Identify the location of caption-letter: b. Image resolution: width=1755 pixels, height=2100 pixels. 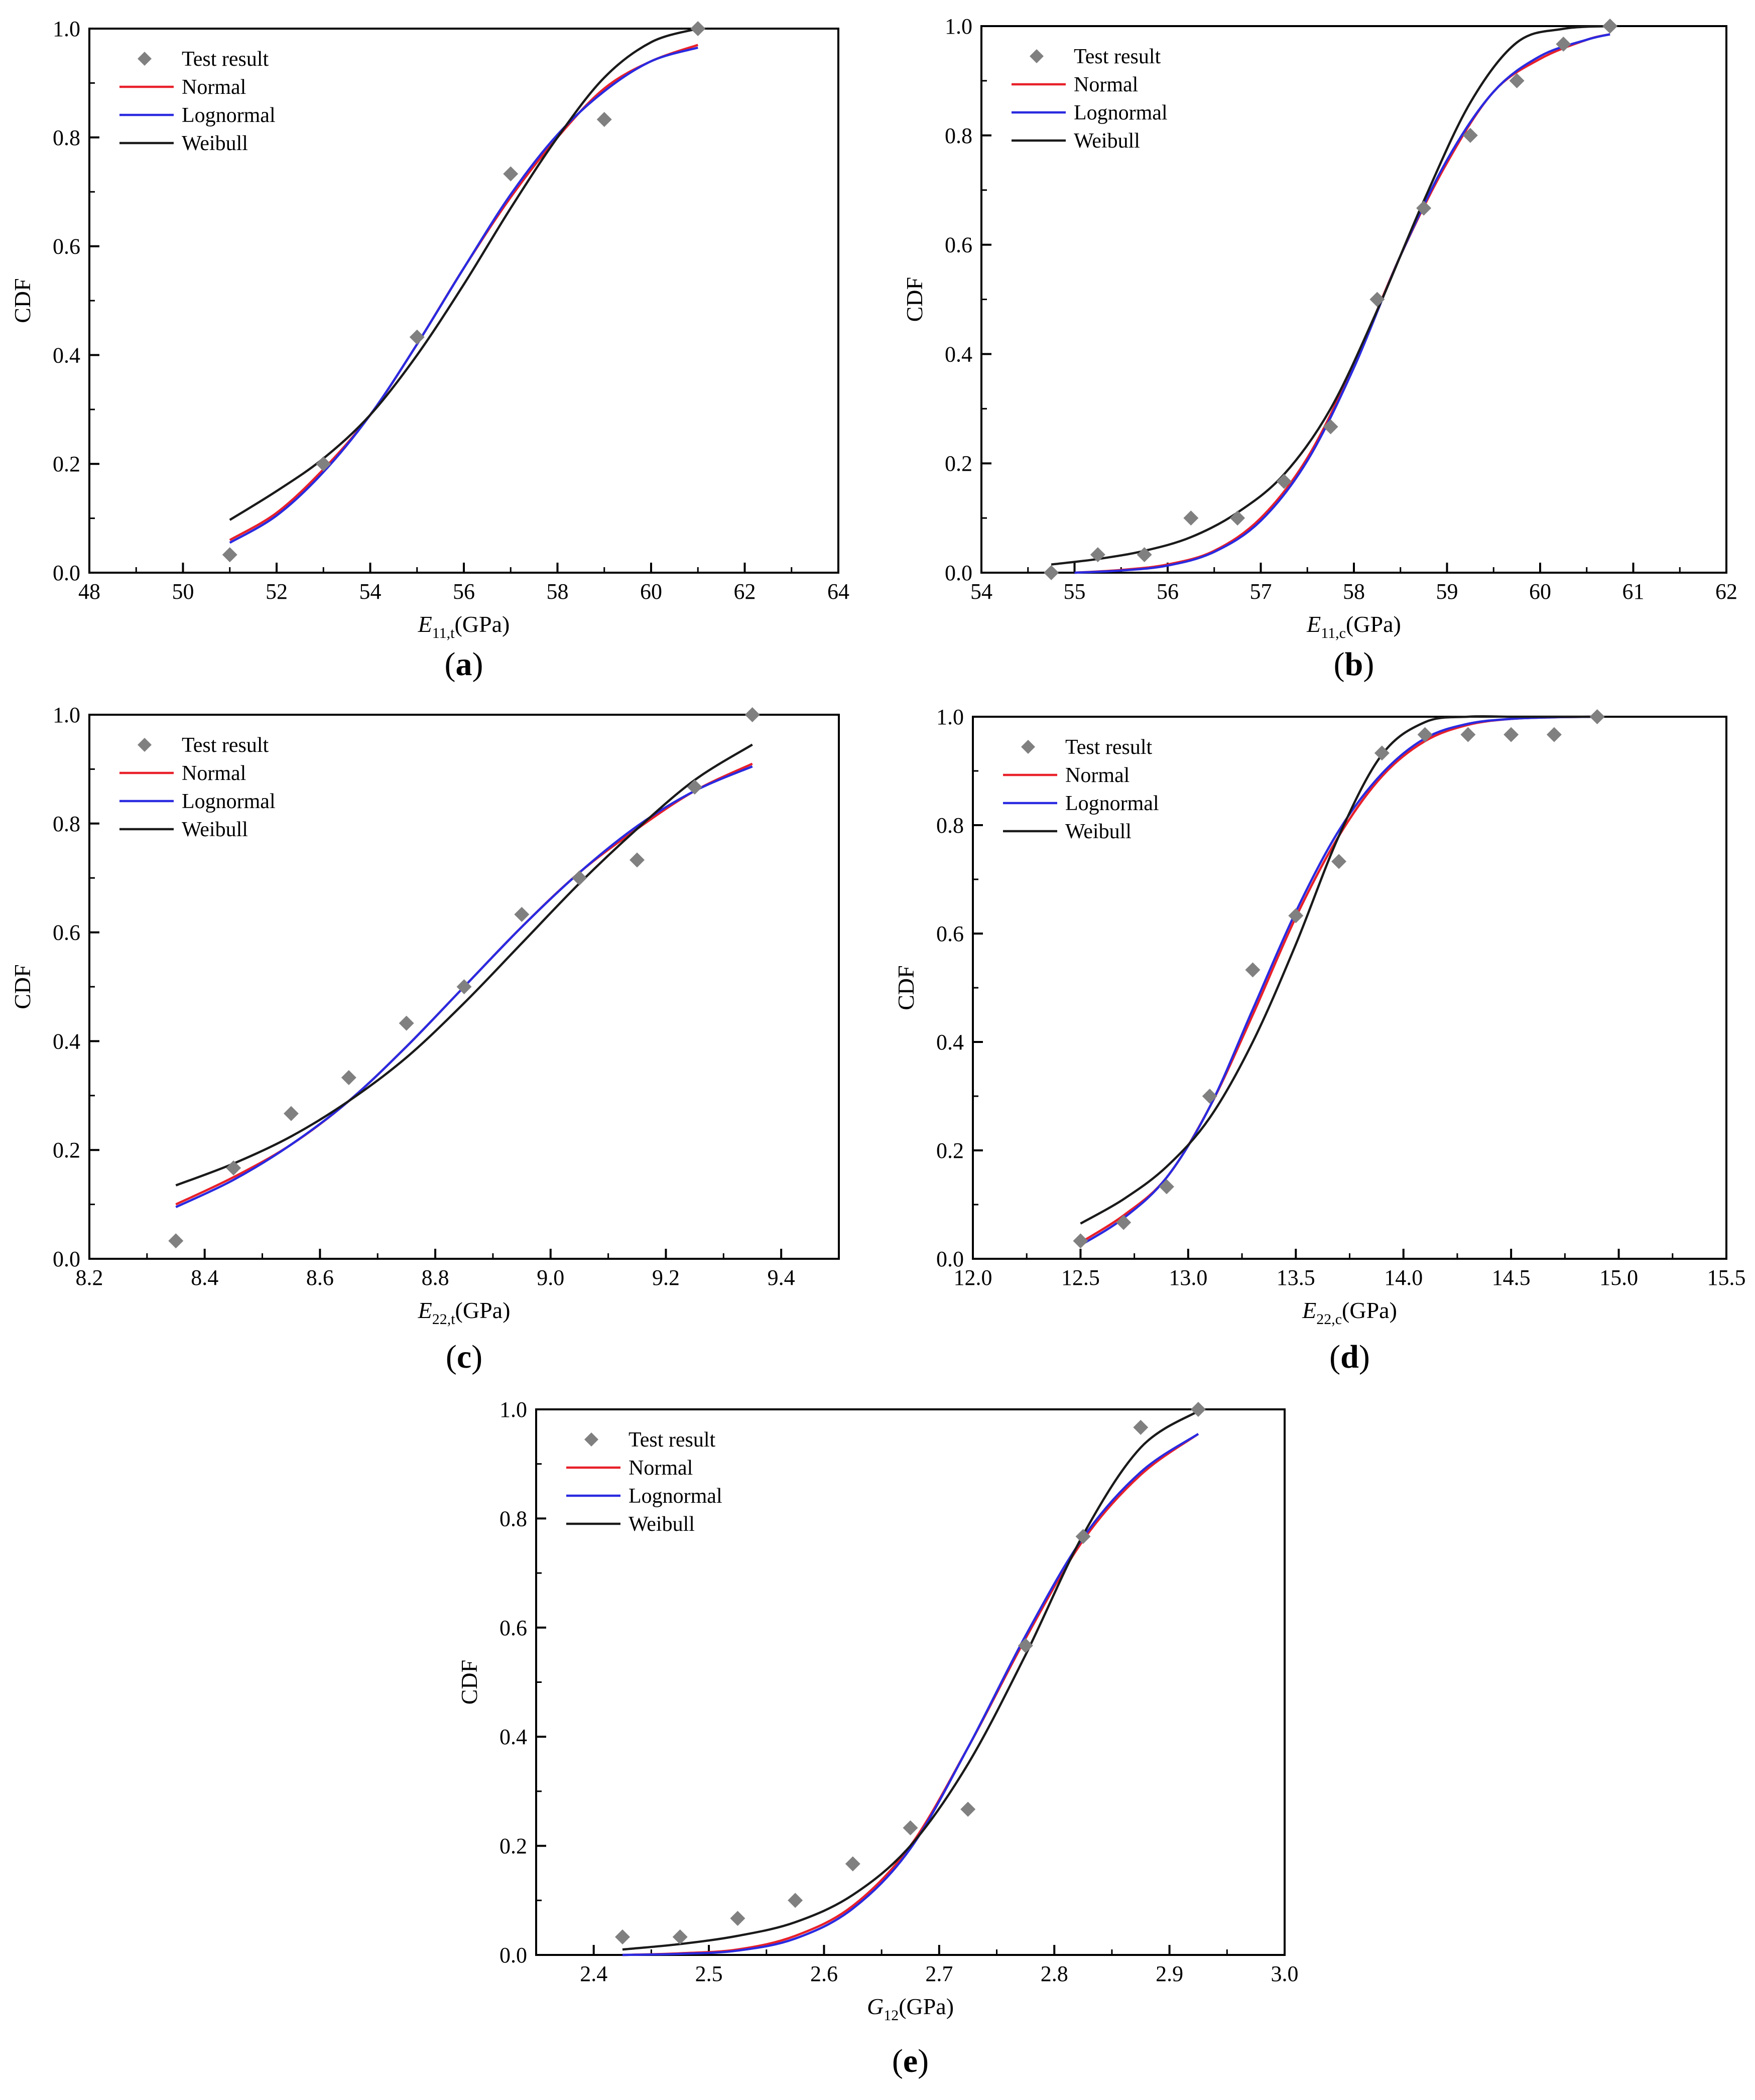
(1354, 664).